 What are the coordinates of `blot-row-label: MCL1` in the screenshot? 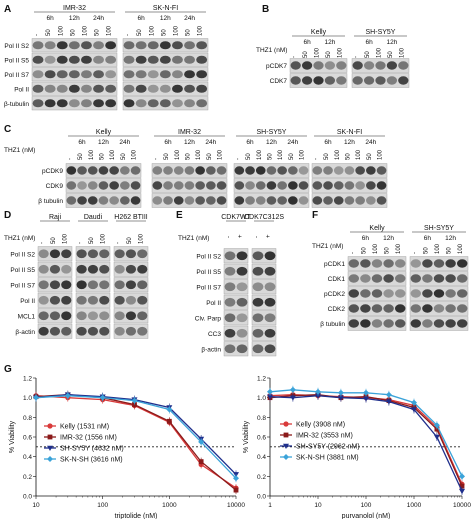 It's located at (27, 316).